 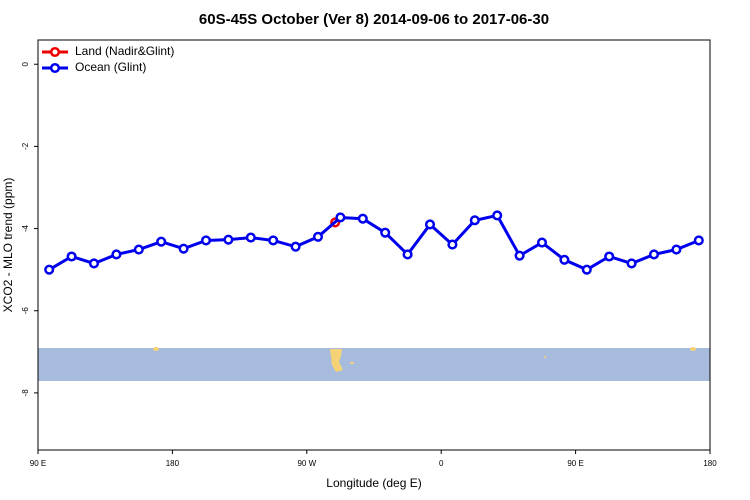 What do you see at coordinates (373, 483) in the screenshot?
I see `x-axis-label: Longitude (deg E)` at bounding box center [373, 483].